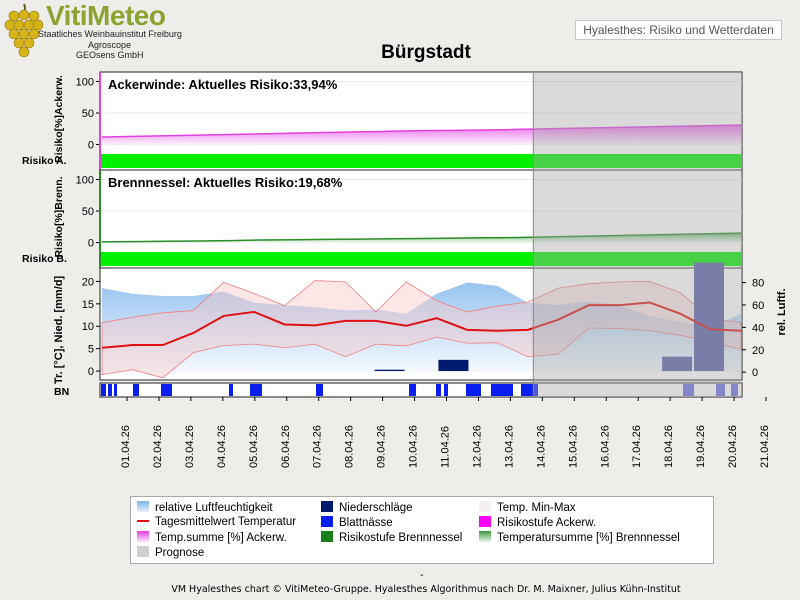  Describe the element at coordinates (414, 446) in the screenshot. I see `xtick-label: 10.04.26` at that location.